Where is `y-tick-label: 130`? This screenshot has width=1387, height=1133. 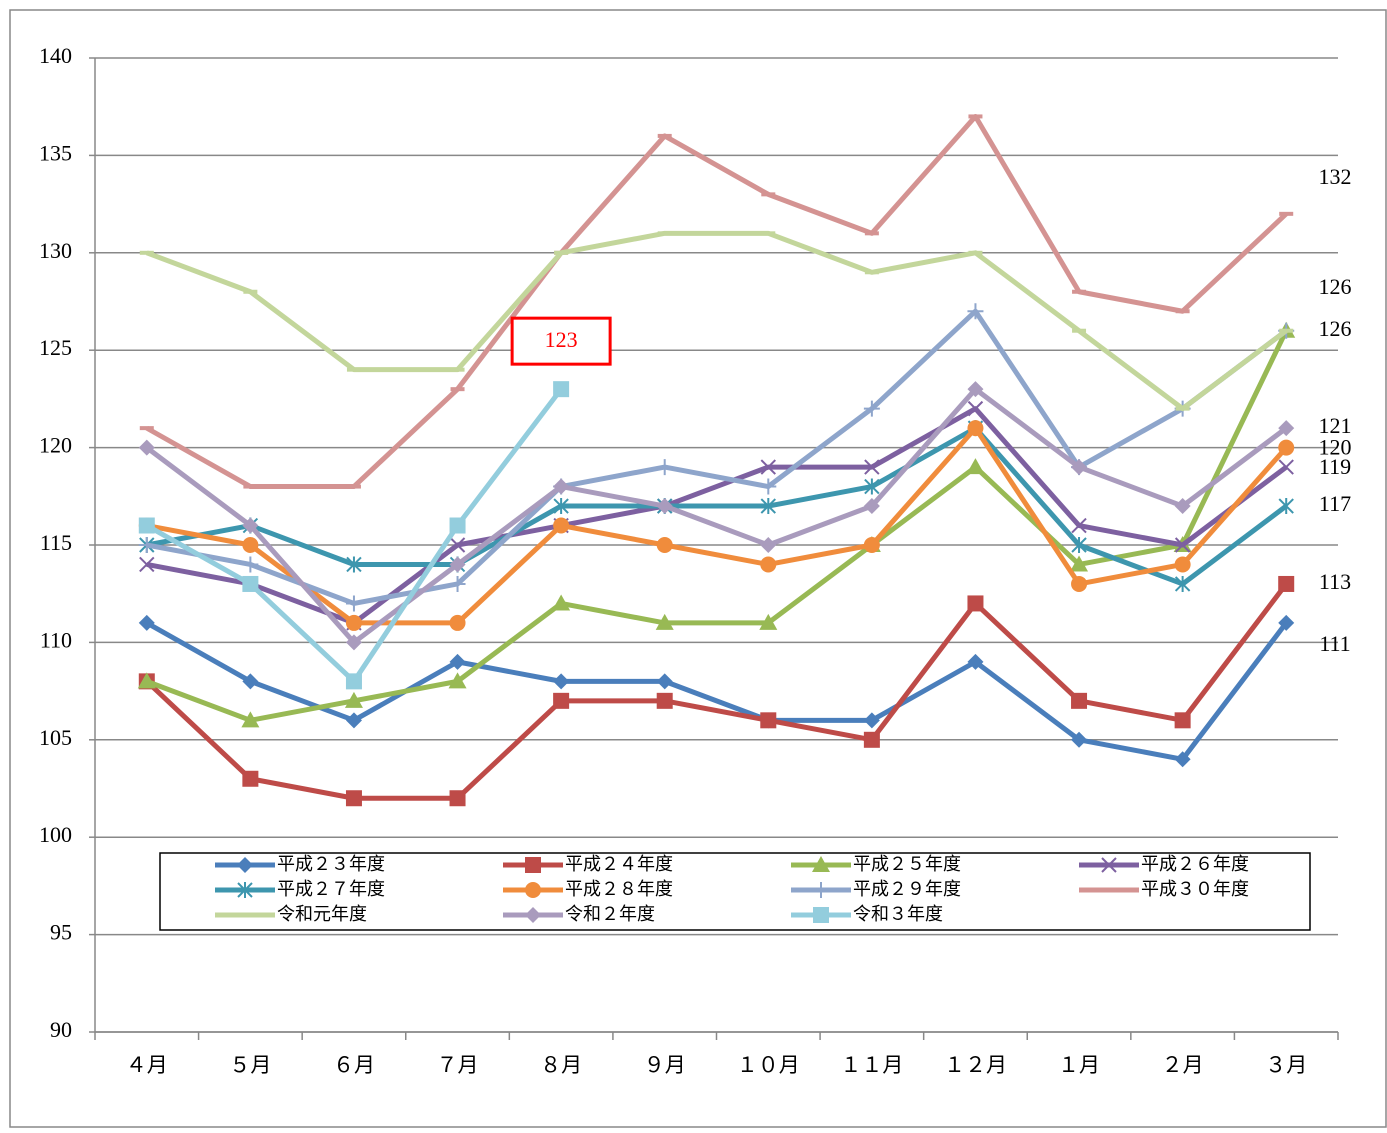 y-tick-label: 130 is located at coordinates (55, 250).